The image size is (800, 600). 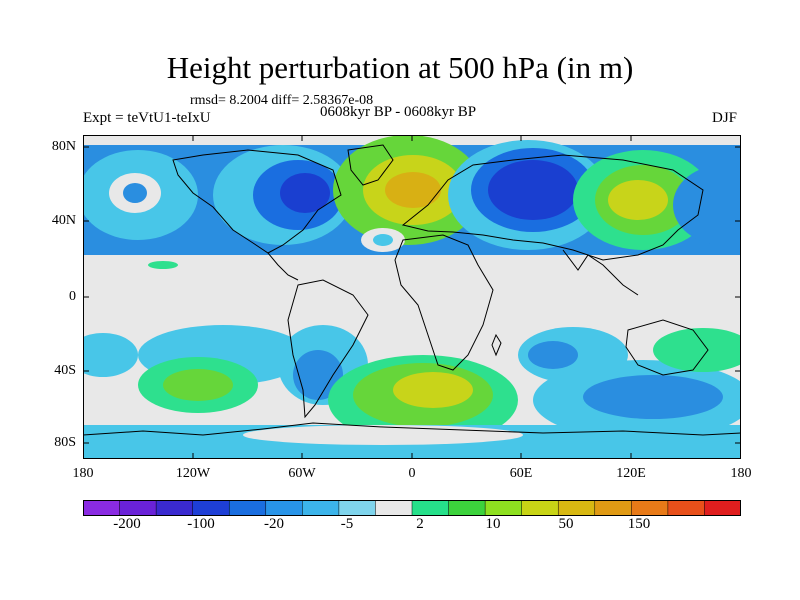 I want to click on north-america-core, so click(x=305, y=193).